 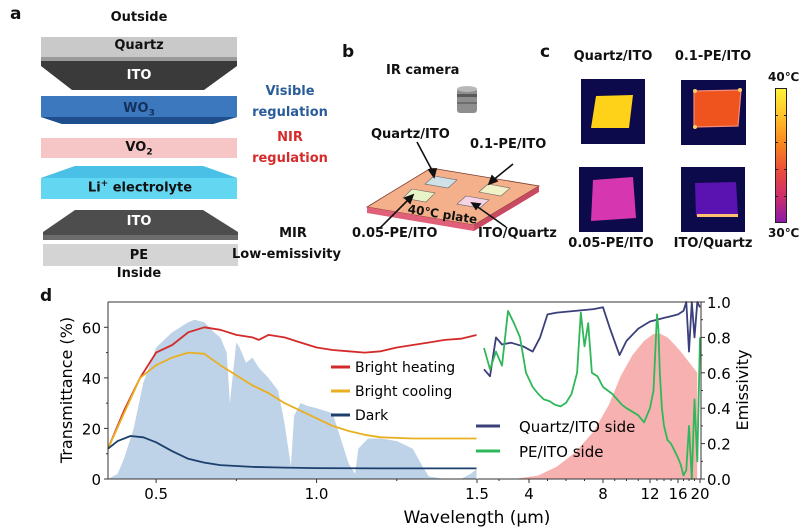 What do you see at coordinates (603, 494) in the screenshot?
I see `x-tick-label-right: 8` at bounding box center [603, 494].